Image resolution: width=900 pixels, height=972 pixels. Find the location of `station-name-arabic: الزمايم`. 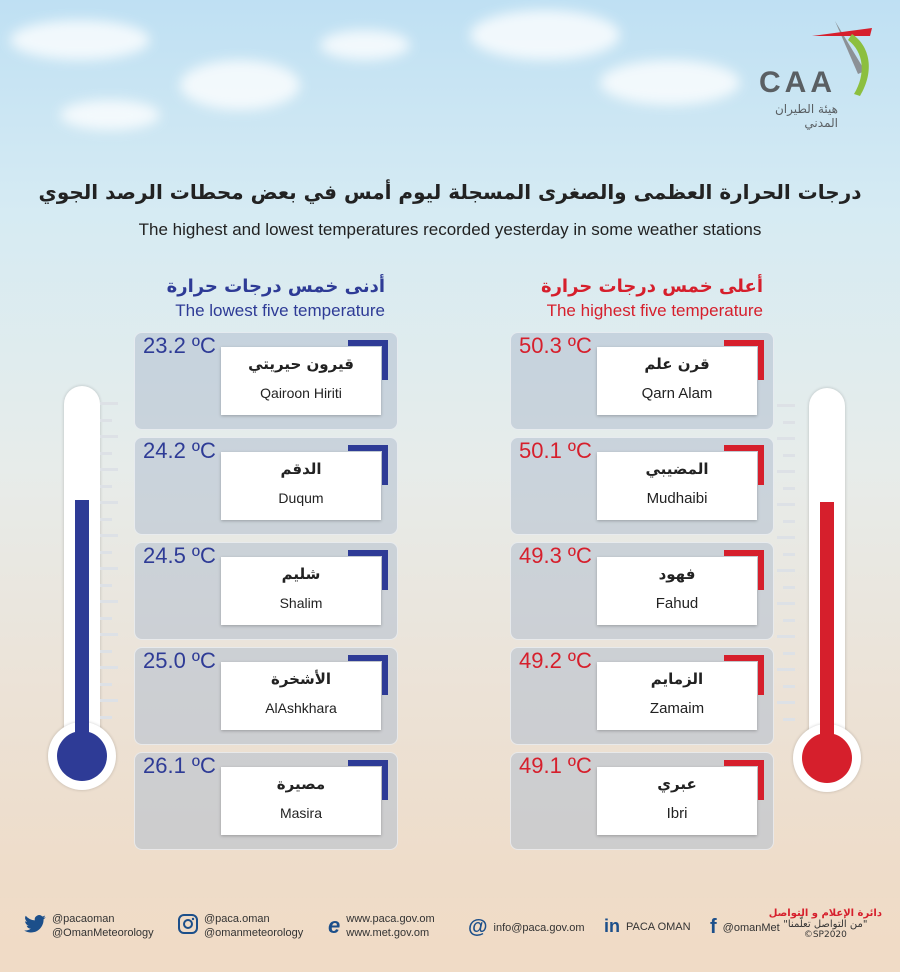

station-name-arabic: الزمايم is located at coordinates (677, 679).